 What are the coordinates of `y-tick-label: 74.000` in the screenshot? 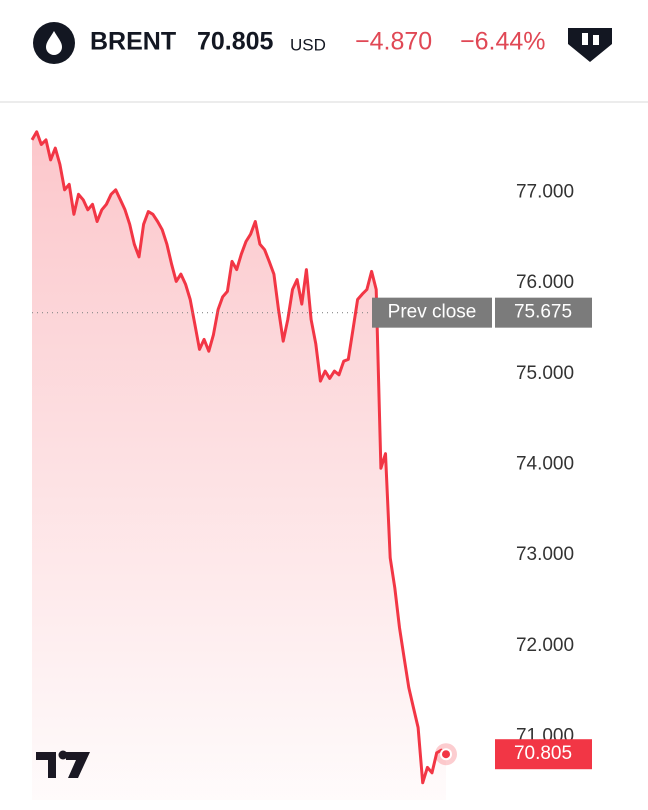 It's located at (545, 464).